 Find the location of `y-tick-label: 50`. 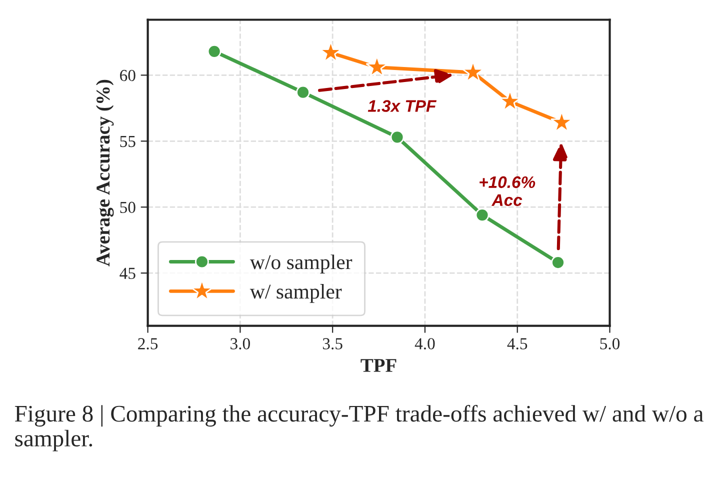

y-tick-label: 50 is located at coordinates (128, 208).